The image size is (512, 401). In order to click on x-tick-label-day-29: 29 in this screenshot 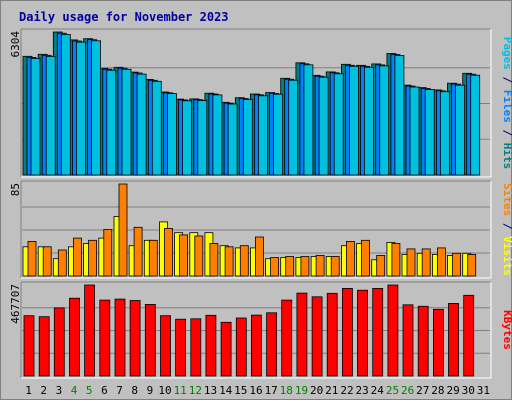, I will do `click(452, 390)`.